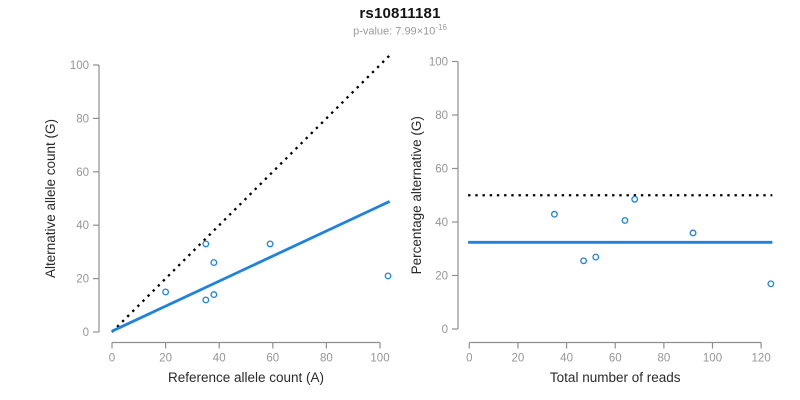  Describe the element at coordinates (416, 195) in the screenshot. I see `y-axis-title: Percentage alternative (G)` at that location.